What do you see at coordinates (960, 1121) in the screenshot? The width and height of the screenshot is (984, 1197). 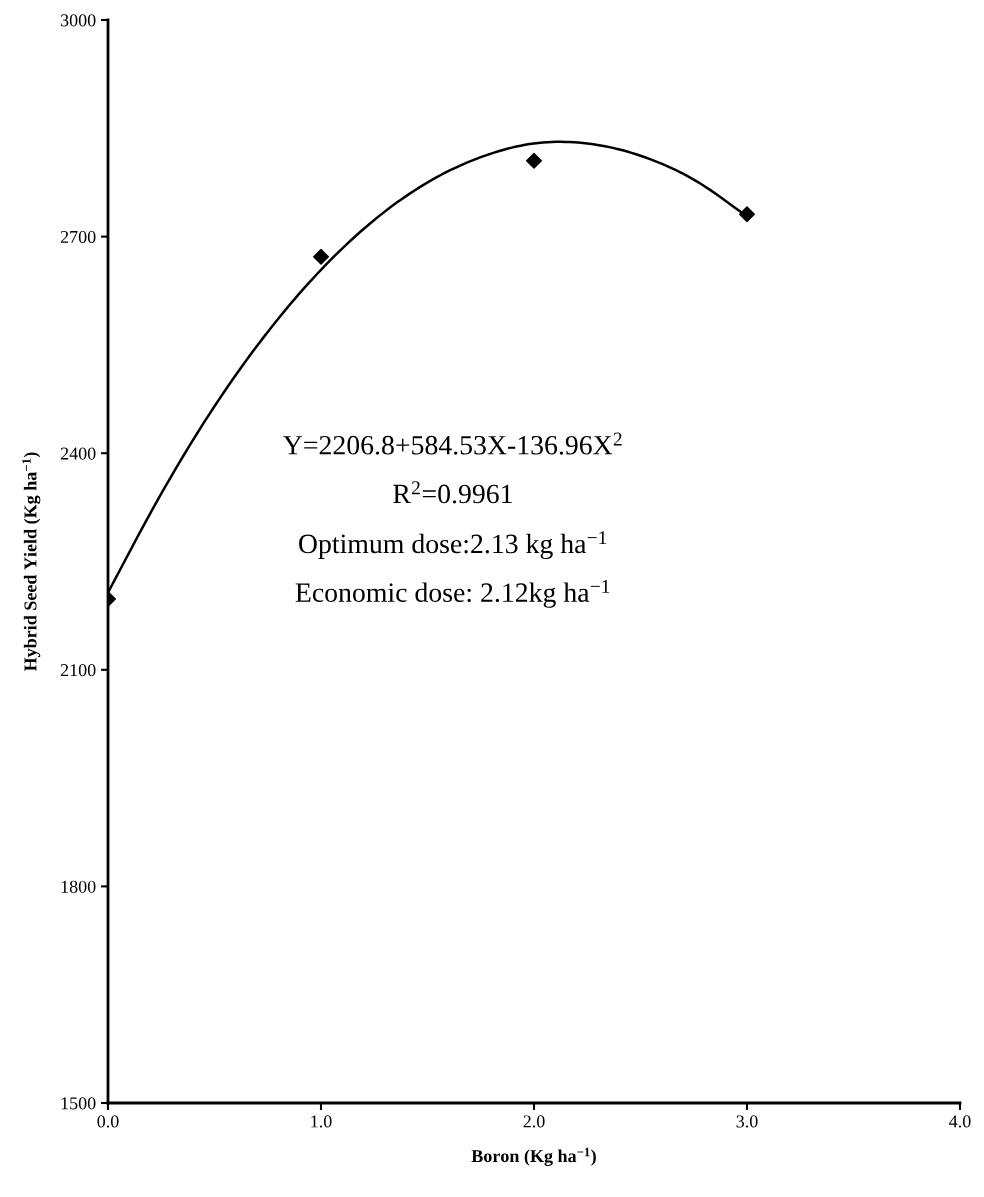 I see `x-tick-label: 4.0` at bounding box center [960, 1121].